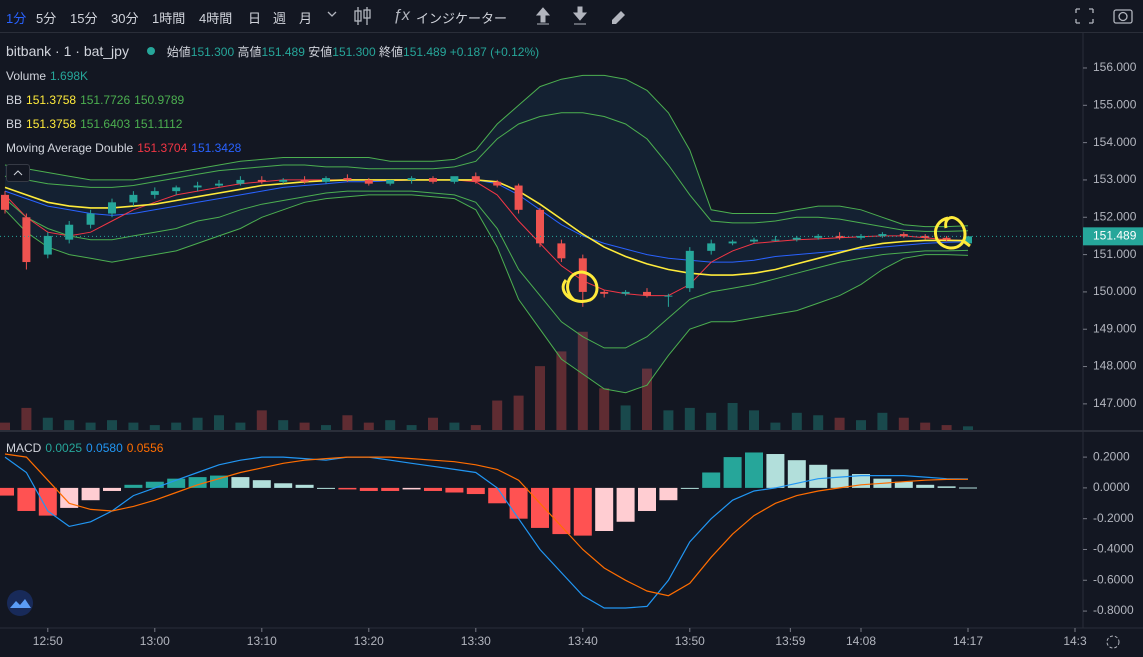 This screenshot has height=657, width=1143. What do you see at coordinates (216, 148) in the screenshot?
I see `indicator-value: 151.3428` at bounding box center [216, 148].